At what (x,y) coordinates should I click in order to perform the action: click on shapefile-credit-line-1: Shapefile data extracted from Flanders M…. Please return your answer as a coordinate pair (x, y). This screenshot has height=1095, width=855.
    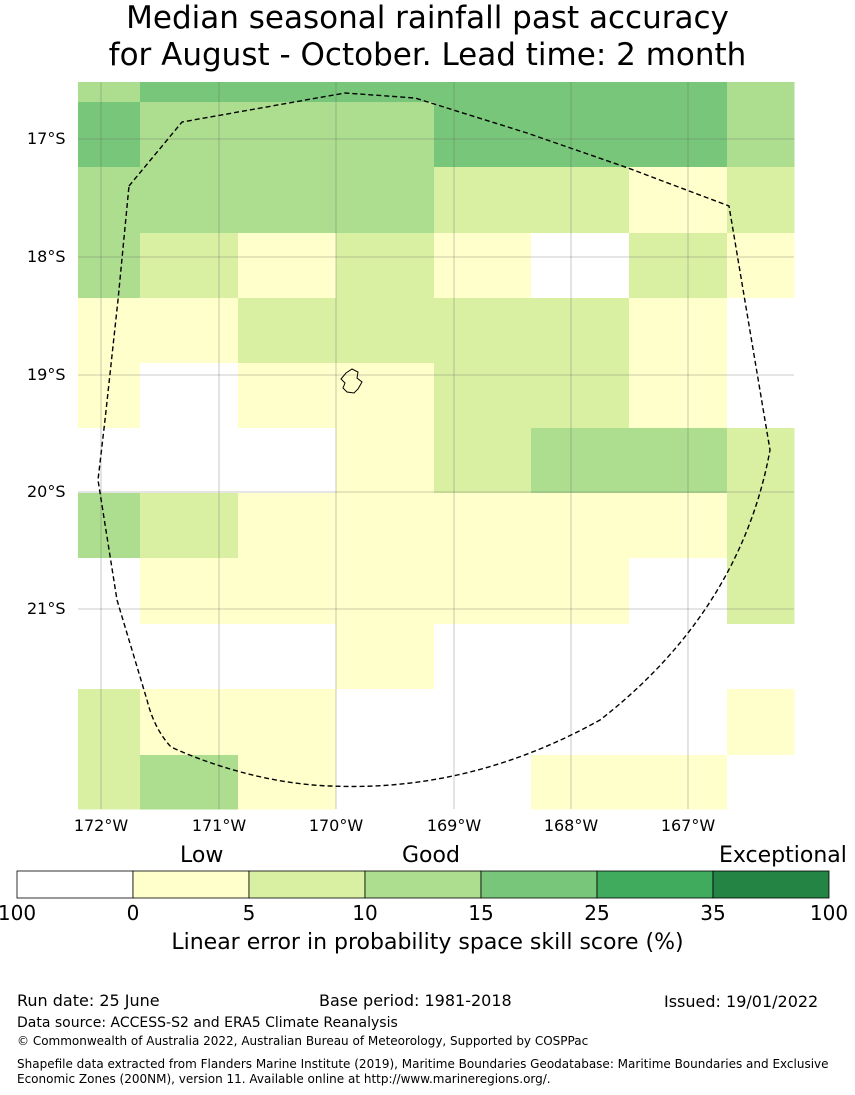
    Looking at the image, I should click on (423, 1064).